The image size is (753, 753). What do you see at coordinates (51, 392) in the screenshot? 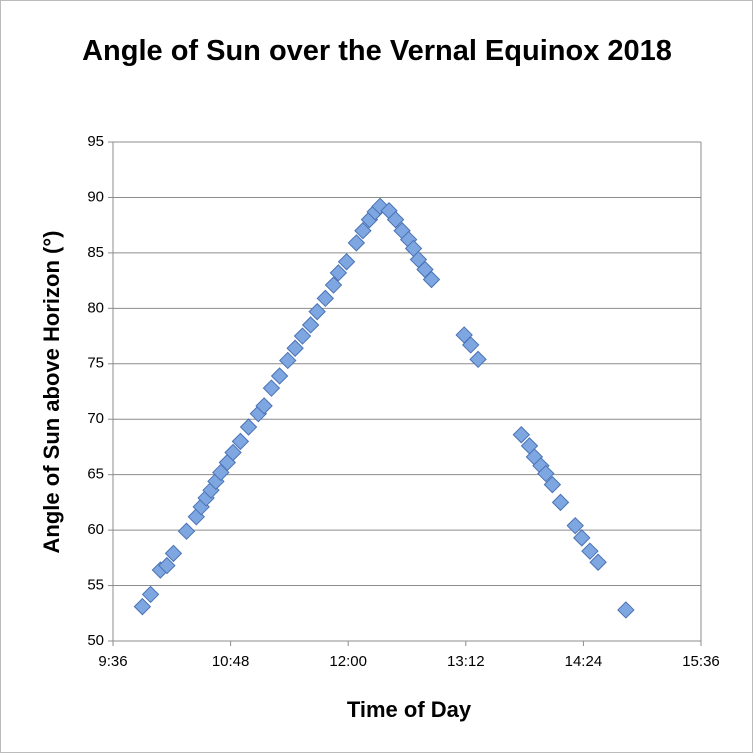
I see `y-axis-label: Angle of Sun above Horizon (°)` at bounding box center [51, 392].